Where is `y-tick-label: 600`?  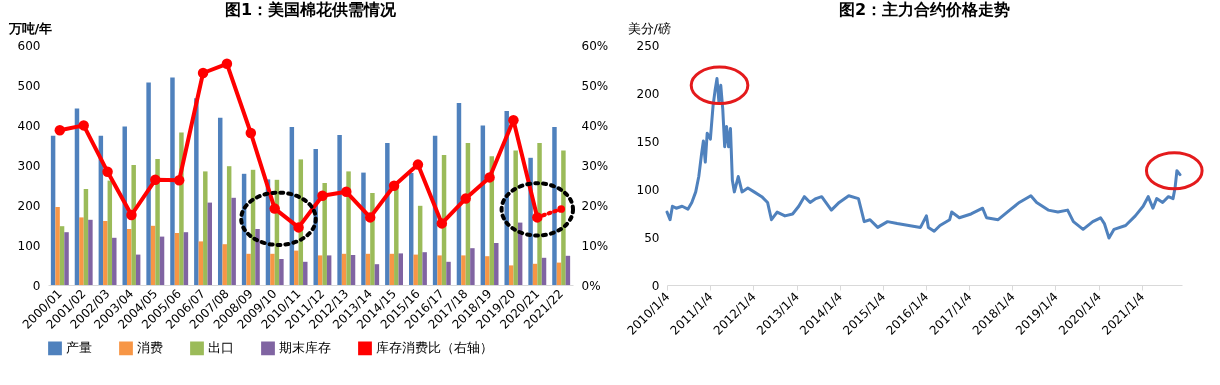
y-tick-label: 600 is located at coordinates (29, 45).